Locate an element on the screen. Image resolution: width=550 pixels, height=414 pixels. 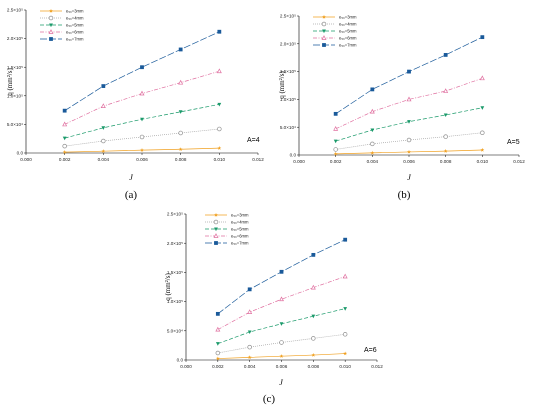
y-tick-label: 0.0 is located at coordinates (20, 153).